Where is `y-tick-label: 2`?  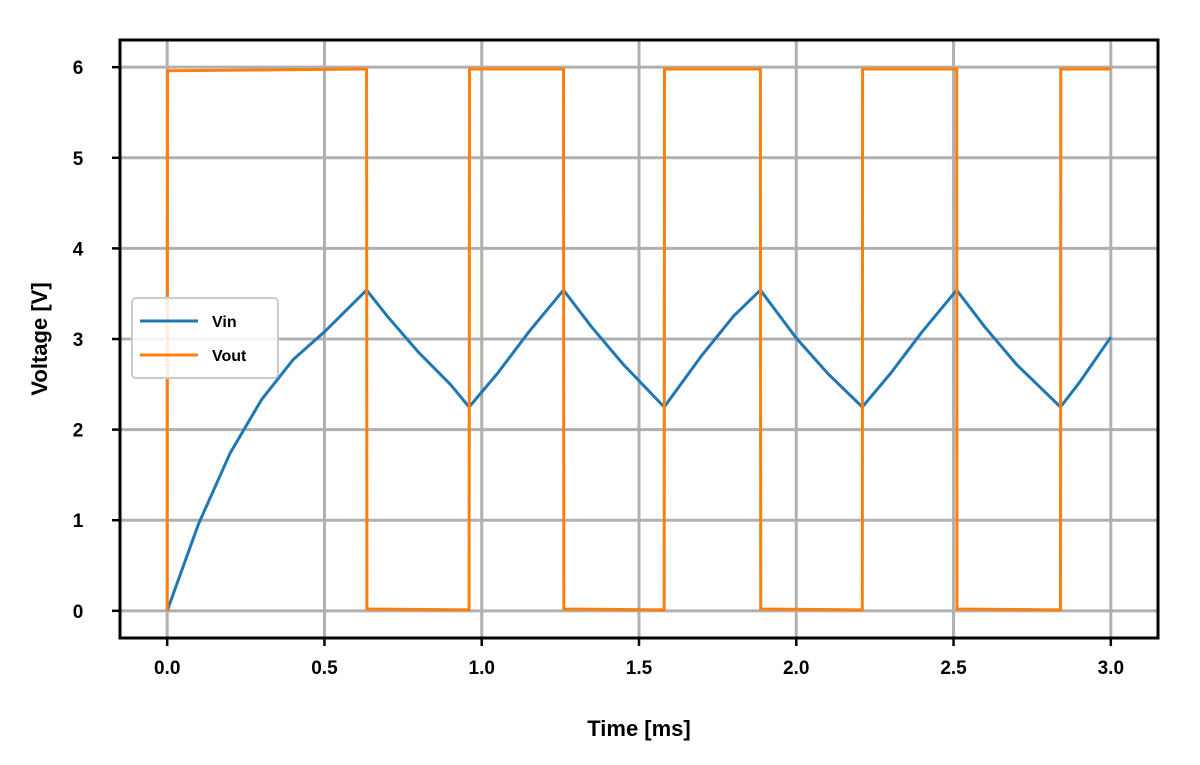
y-tick-label: 2 is located at coordinates (78, 431).